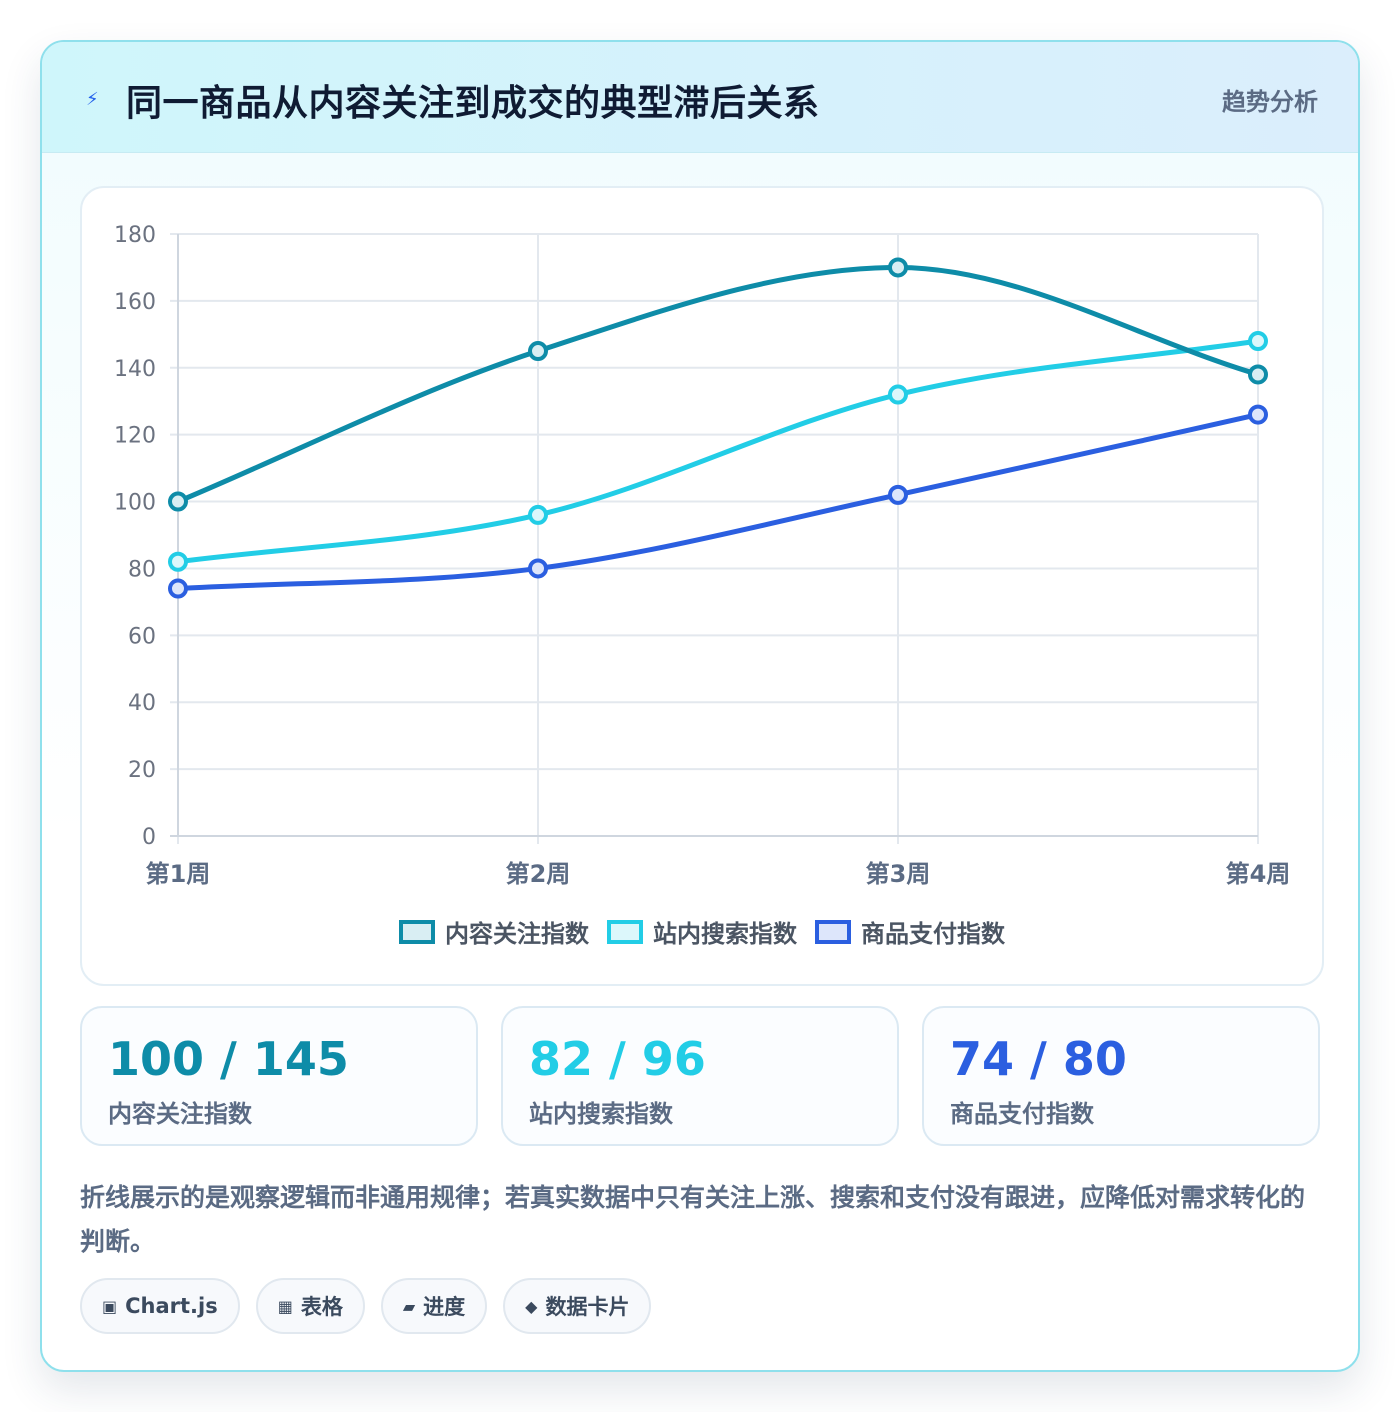 This screenshot has width=1400, height=1412. I want to click on y-tick-label: 20, so click(142, 770).